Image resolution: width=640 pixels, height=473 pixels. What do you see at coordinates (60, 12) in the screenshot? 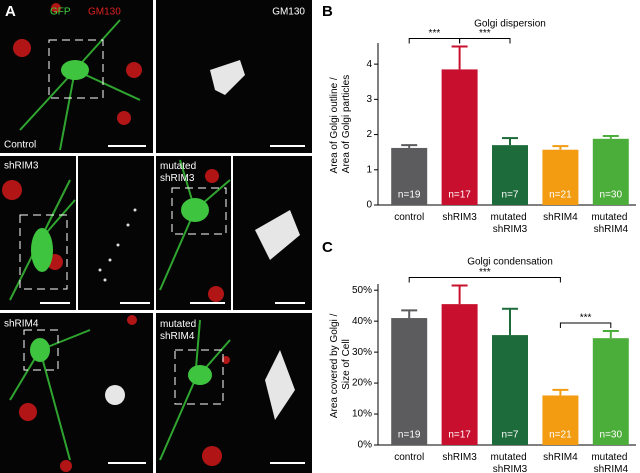
I see `channel-label: GFP` at bounding box center [60, 12].